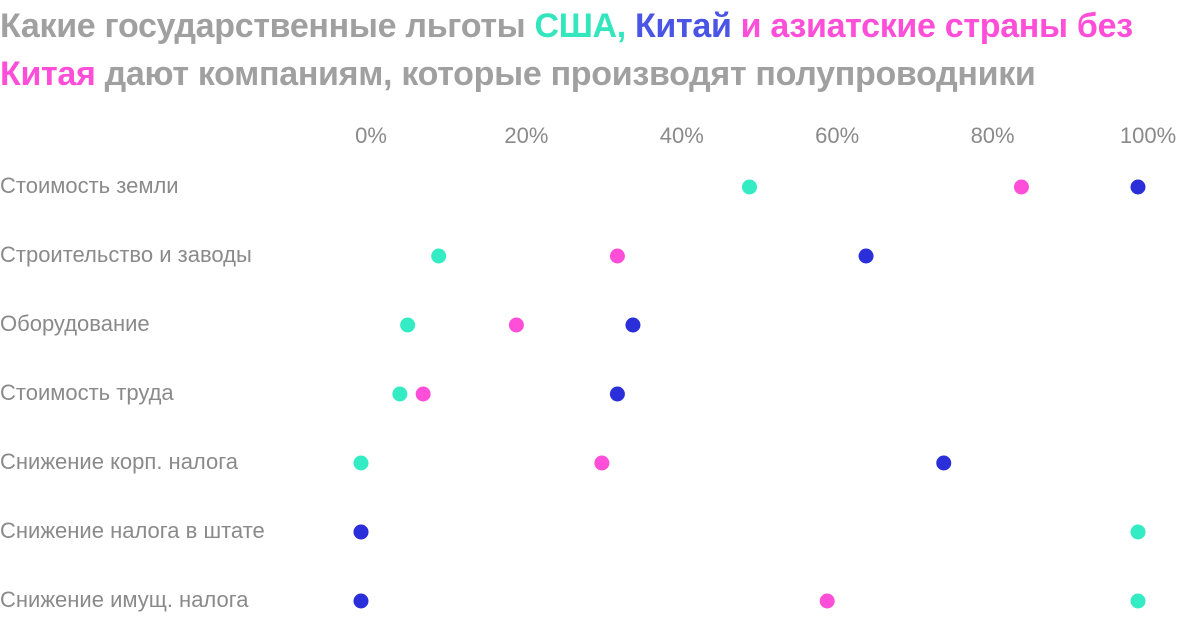 This screenshot has height=617, width=1200. What do you see at coordinates (526, 135) in the screenshot?
I see `x-tick-label: 20%` at bounding box center [526, 135].